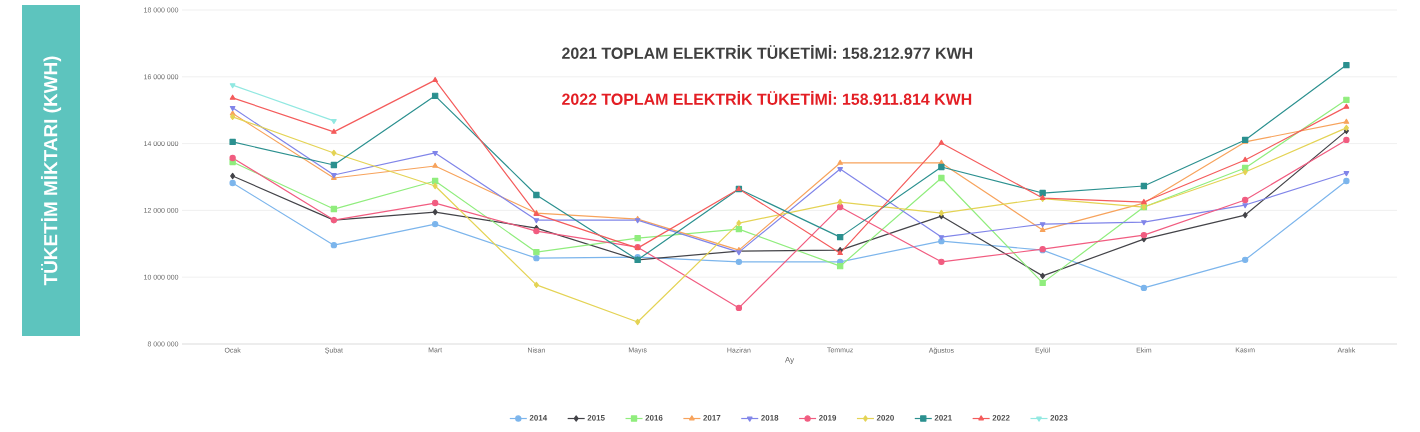 Image resolution: width=1420 pixels, height=432 pixels. What do you see at coordinates (767, 52) in the screenshot?
I see `annotation: 2021 TOPLAM ELEKTRİK TÜKETİMİ: 158.212.977 KWH` at bounding box center [767, 52].